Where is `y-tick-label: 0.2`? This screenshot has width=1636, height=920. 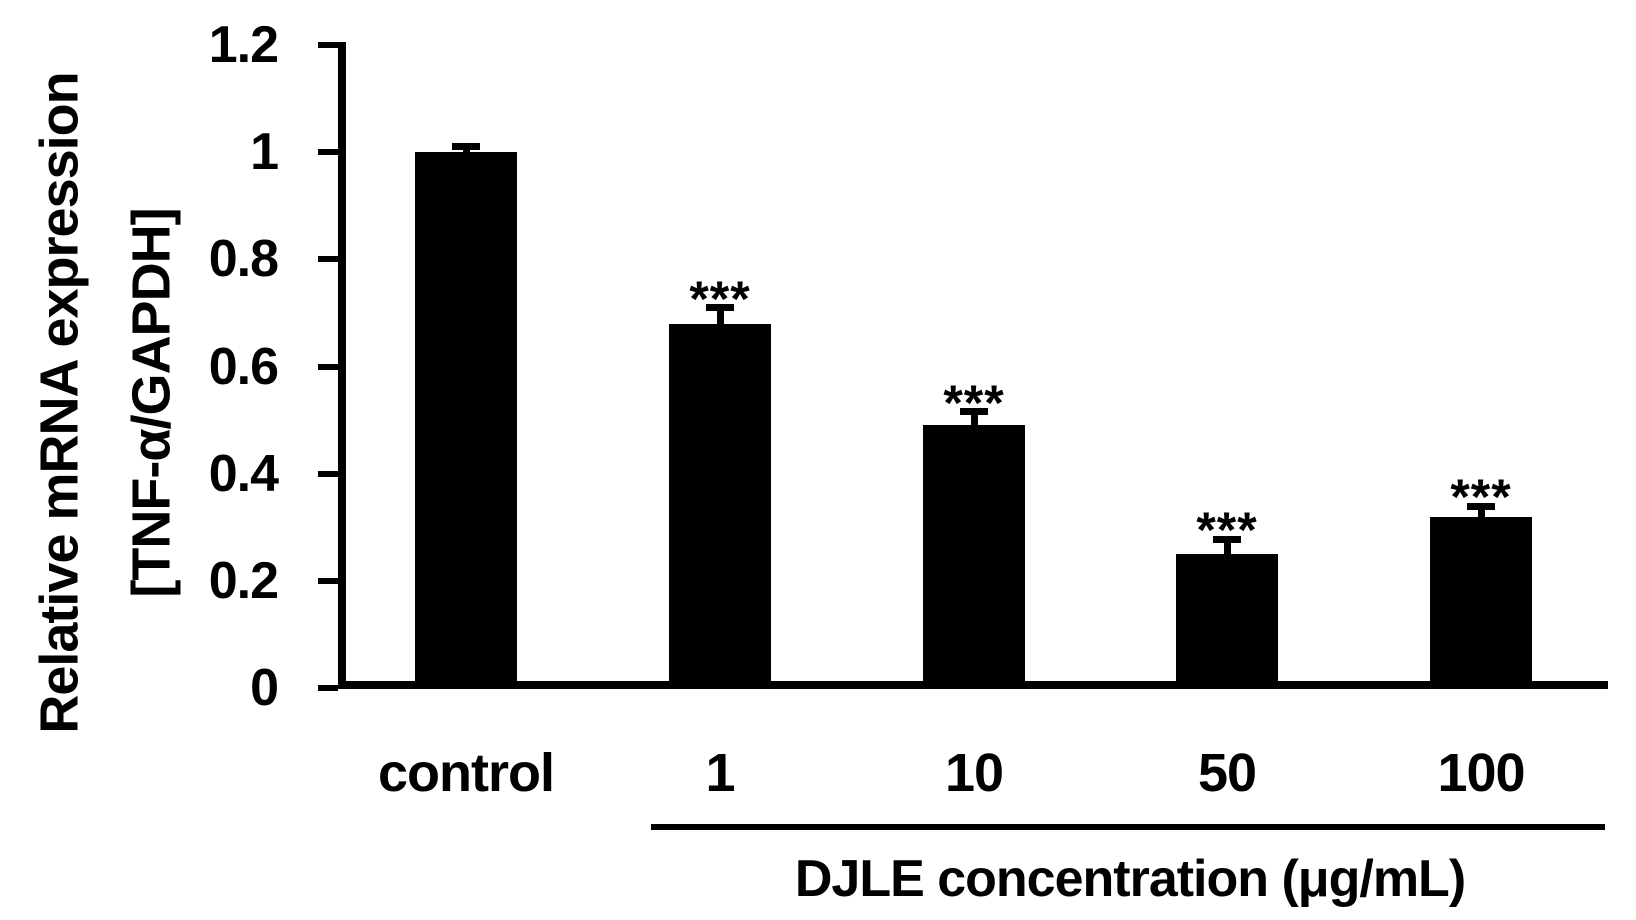
y-tick-label: 0.2 is located at coordinates (243, 580).